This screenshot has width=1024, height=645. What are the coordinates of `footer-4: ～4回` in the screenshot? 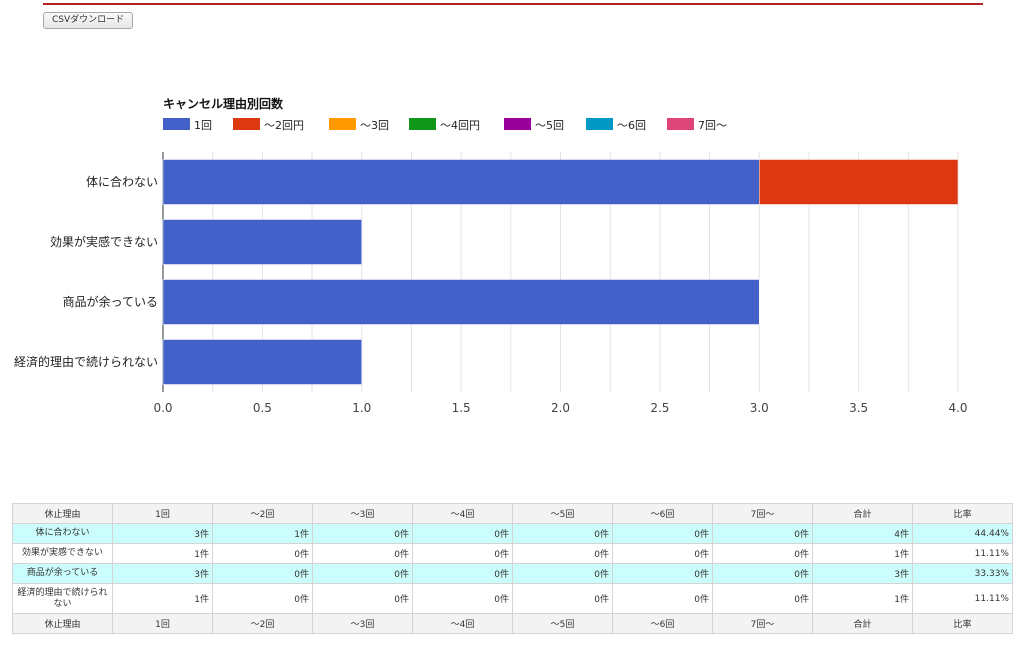 It's located at (462, 623).